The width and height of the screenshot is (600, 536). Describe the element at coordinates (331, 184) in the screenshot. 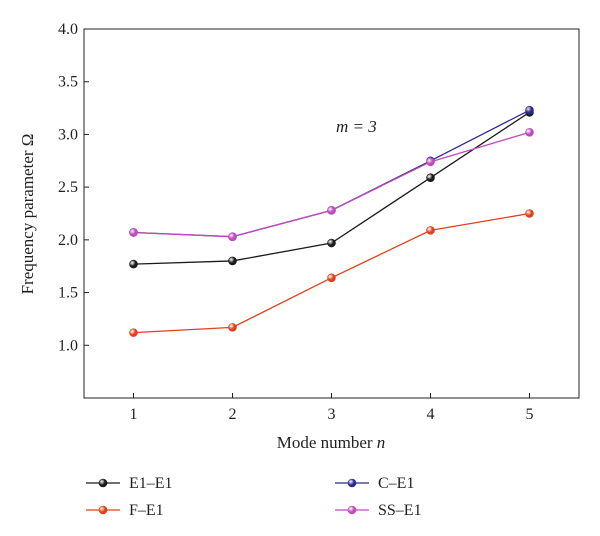

I see `series-line-ss-e1` at that location.